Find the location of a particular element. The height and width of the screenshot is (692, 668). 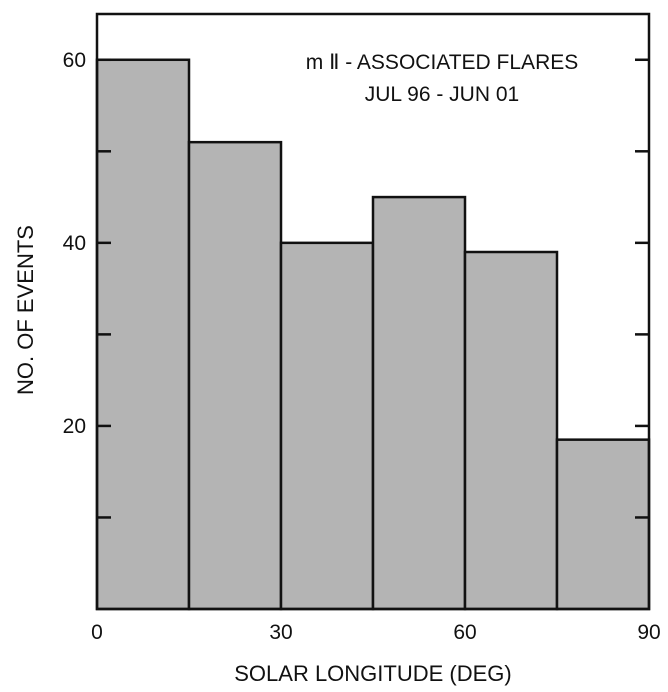

x-tick-label: 60 is located at coordinates (464, 632).